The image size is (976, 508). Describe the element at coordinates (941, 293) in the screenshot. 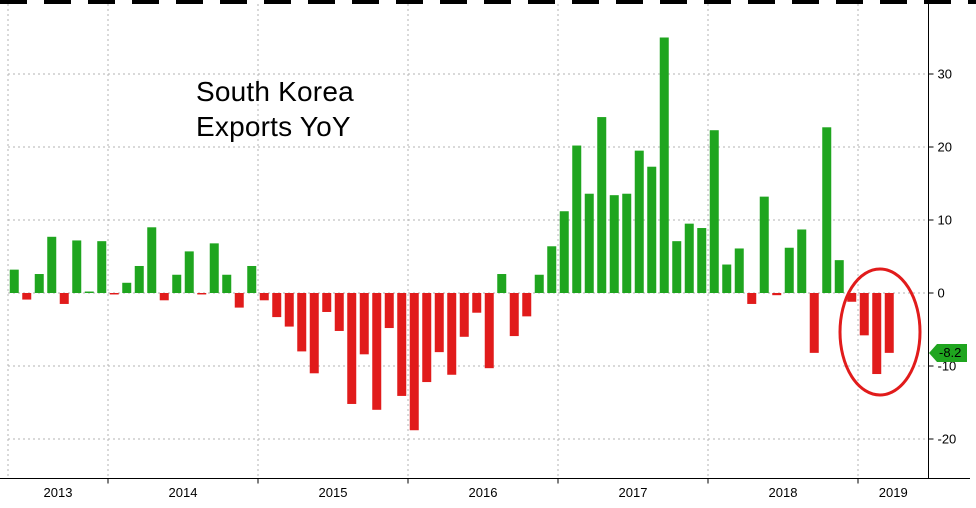

I see `y-tick-label: 0` at that location.